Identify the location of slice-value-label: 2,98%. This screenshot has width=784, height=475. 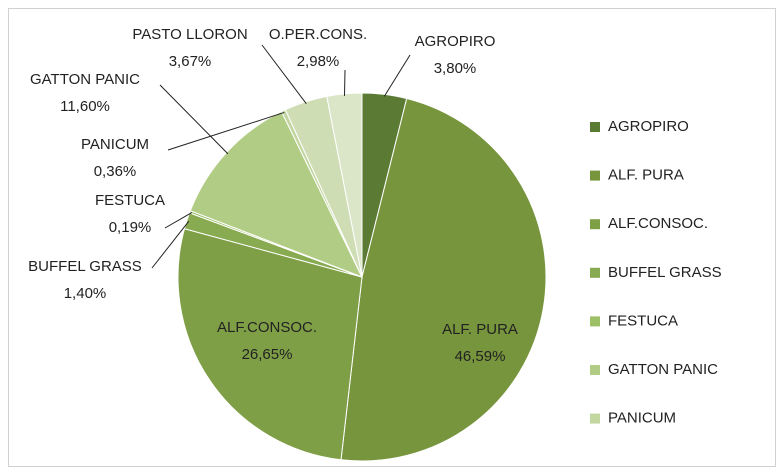
(318, 61).